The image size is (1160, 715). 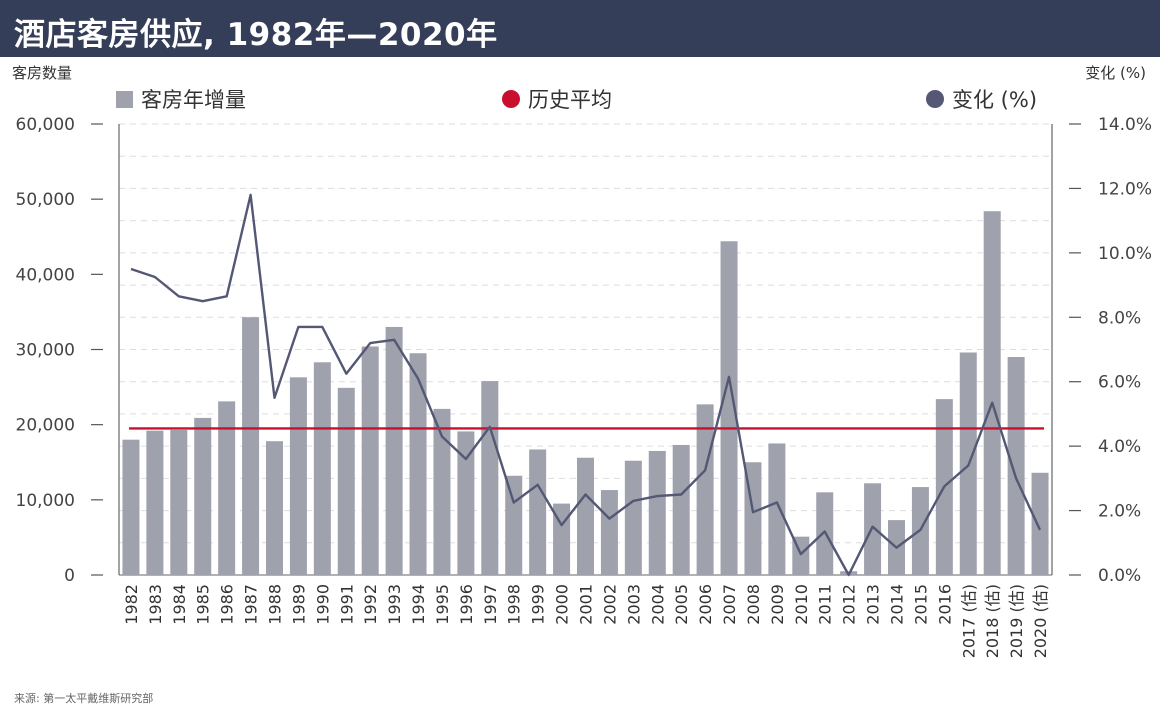 I want to click on left-tick-label: 0, so click(x=69, y=576).